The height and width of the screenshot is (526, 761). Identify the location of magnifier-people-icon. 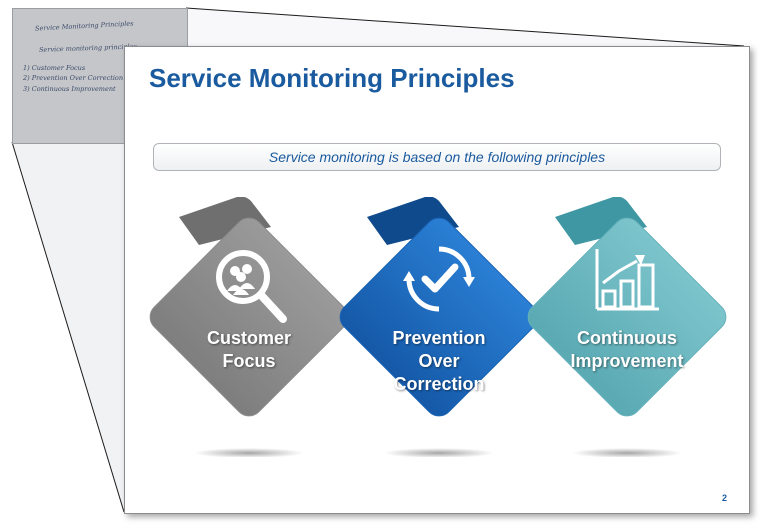
(251, 286).